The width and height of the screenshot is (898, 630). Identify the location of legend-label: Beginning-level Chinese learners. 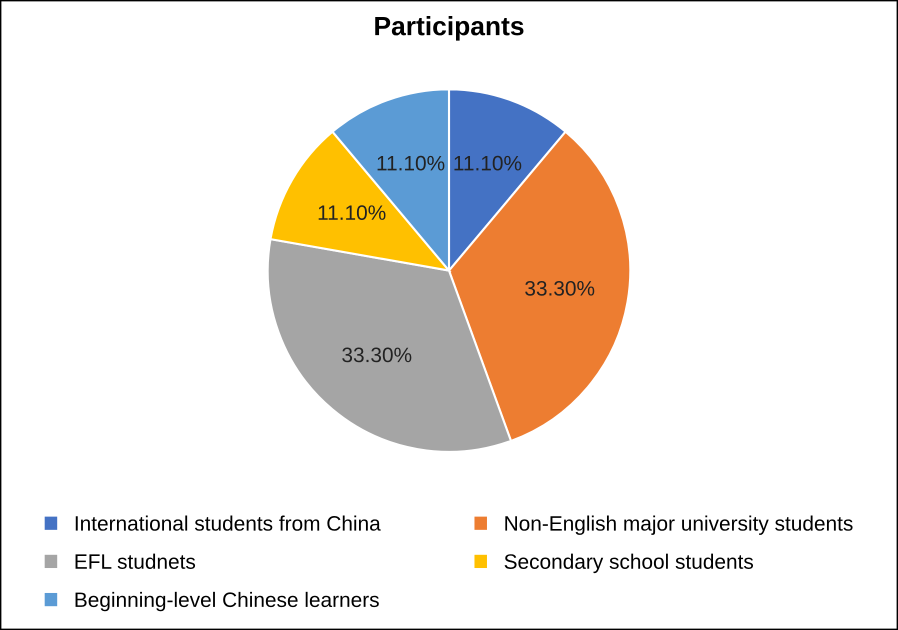
(227, 602).